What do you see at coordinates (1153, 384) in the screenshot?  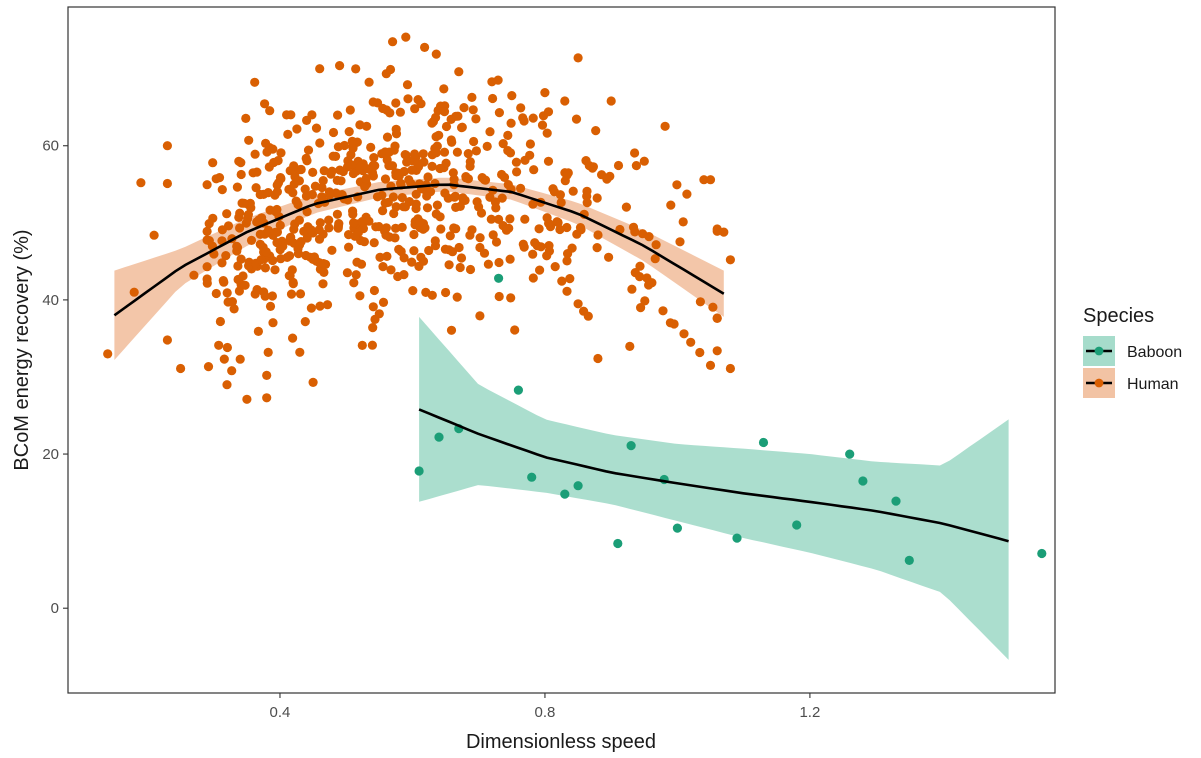 I see `legend-label-human: Human` at bounding box center [1153, 384].